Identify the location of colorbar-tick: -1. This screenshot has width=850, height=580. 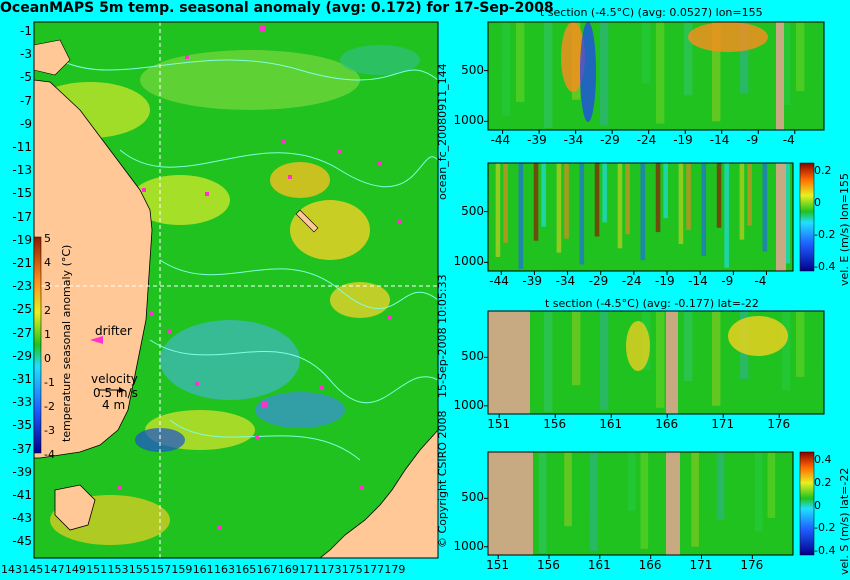
(49, 382).